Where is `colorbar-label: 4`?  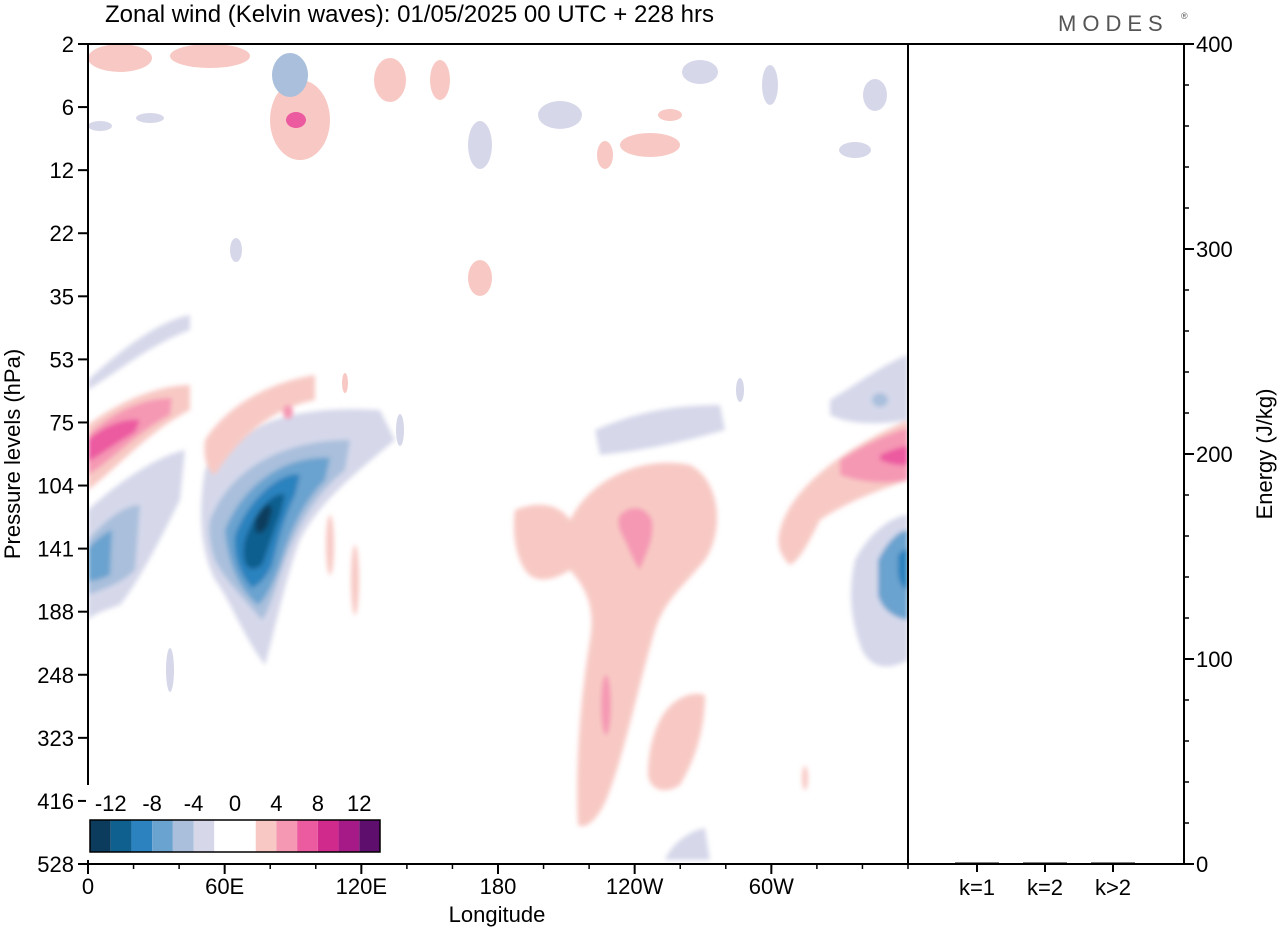
colorbar-label: 4 is located at coordinates (276, 803).